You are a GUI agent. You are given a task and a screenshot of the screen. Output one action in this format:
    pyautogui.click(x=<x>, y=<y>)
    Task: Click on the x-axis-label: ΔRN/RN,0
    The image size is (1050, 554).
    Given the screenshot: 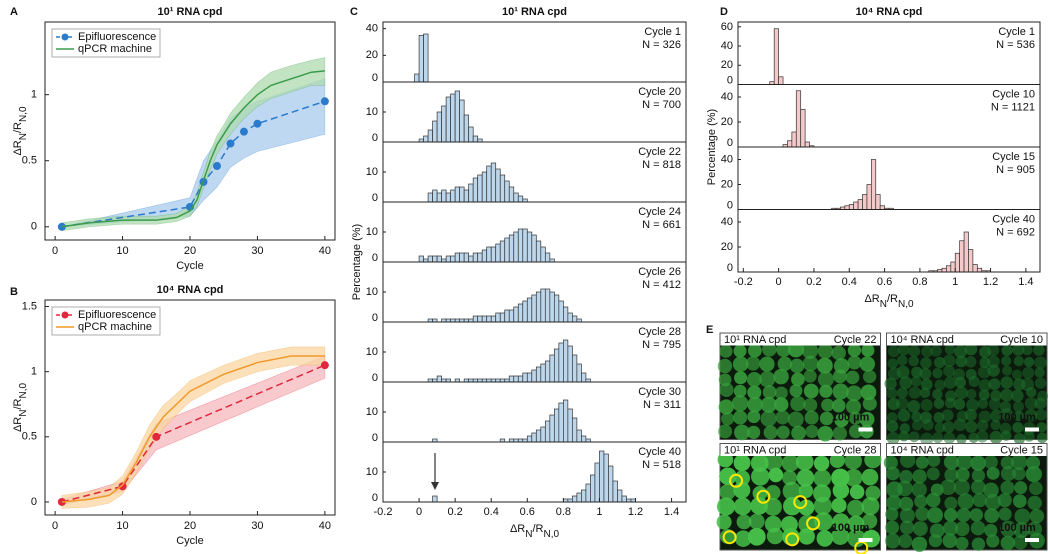 What is the action you would take?
    pyautogui.click(x=889, y=301)
    